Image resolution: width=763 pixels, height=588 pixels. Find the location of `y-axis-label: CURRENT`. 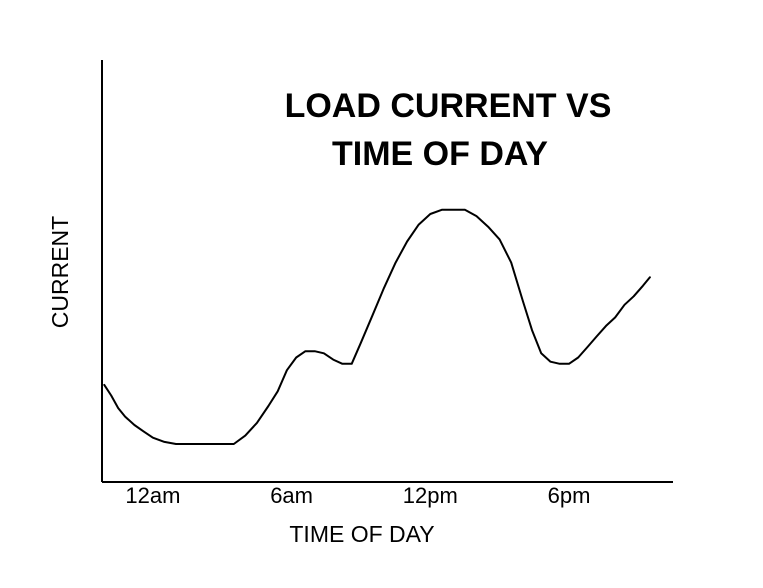

y-axis-label: CURRENT is located at coordinates (60, 272).